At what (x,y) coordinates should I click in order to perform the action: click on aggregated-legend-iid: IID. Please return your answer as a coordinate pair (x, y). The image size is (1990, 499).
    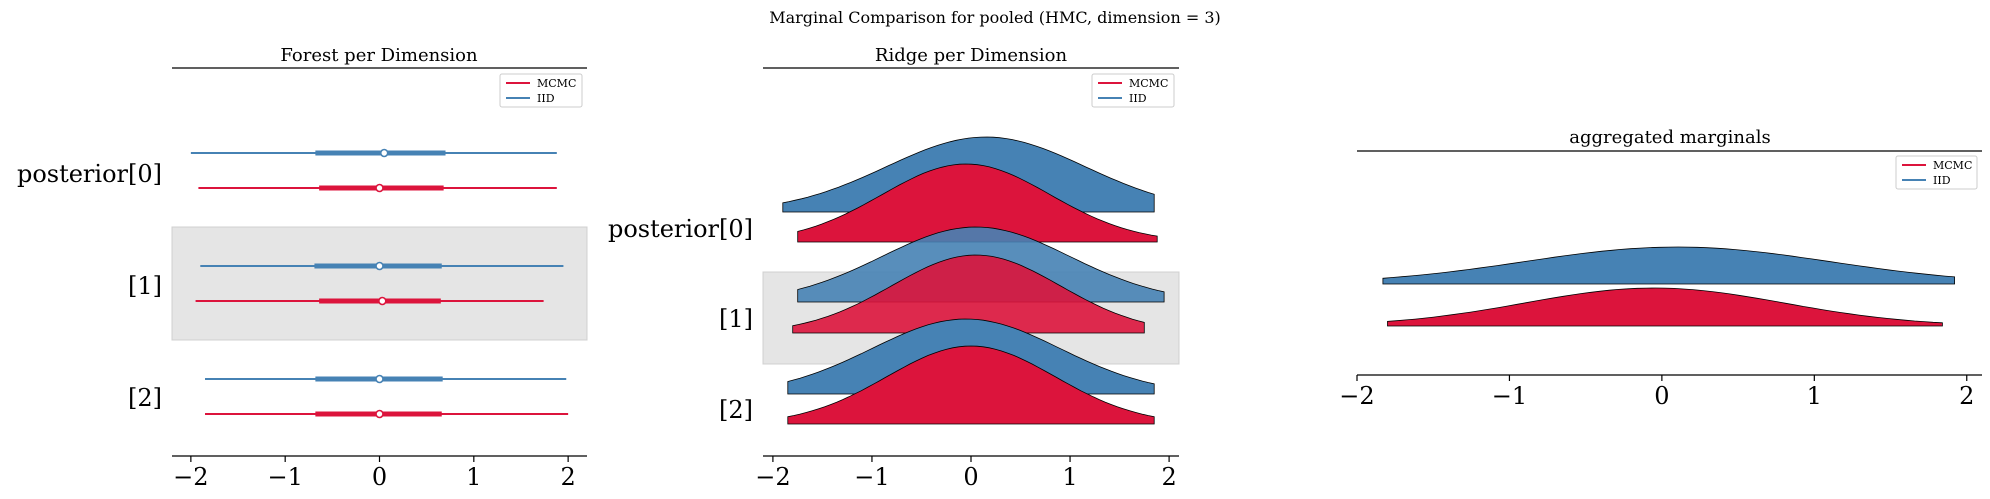
    Looking at the image, I should click on (1942, 180).